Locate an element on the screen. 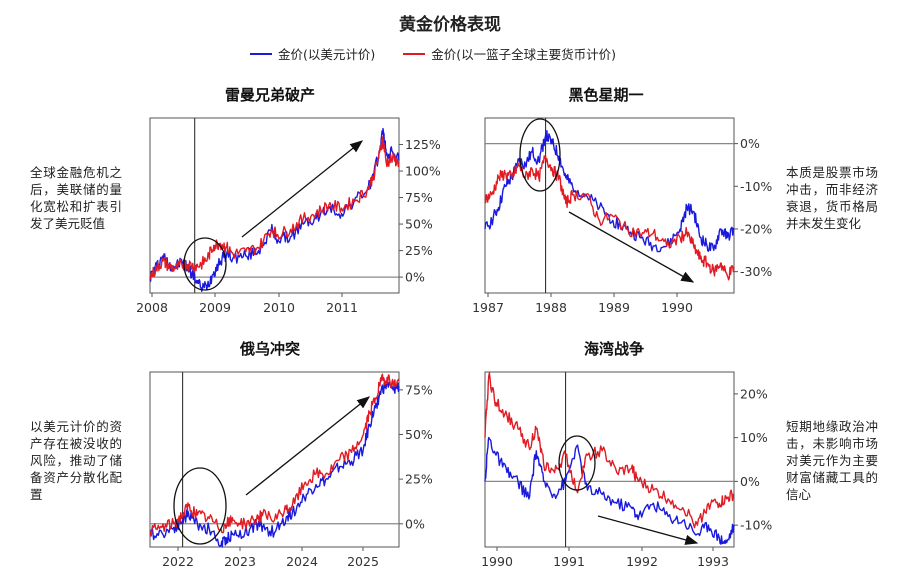 The width and height of the screenshot is (900, 574). legend: 金价(以美元计价) 金价(以一篮子全球主要货币计价) is located at coordinates (433, 53).